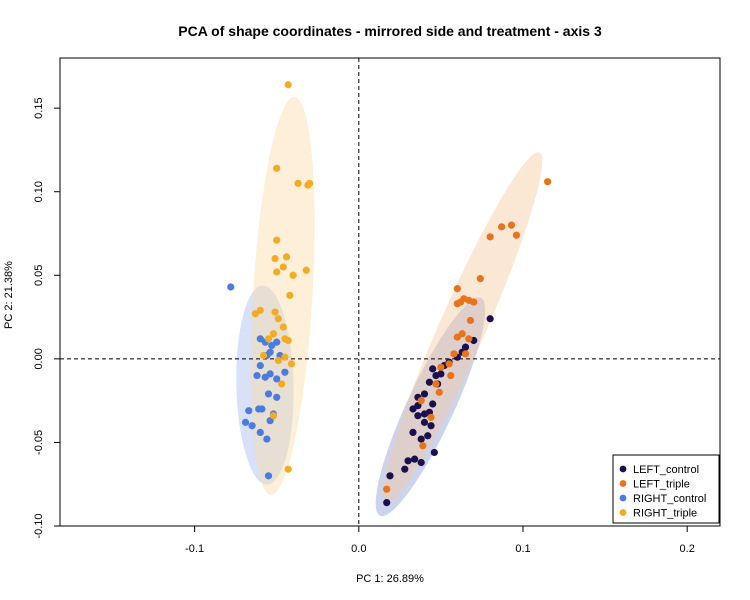  Describe the element at coordinates (665, 514) in the screenshot. I see `legend-label-right-triple: RIGHT_triple` at that location.